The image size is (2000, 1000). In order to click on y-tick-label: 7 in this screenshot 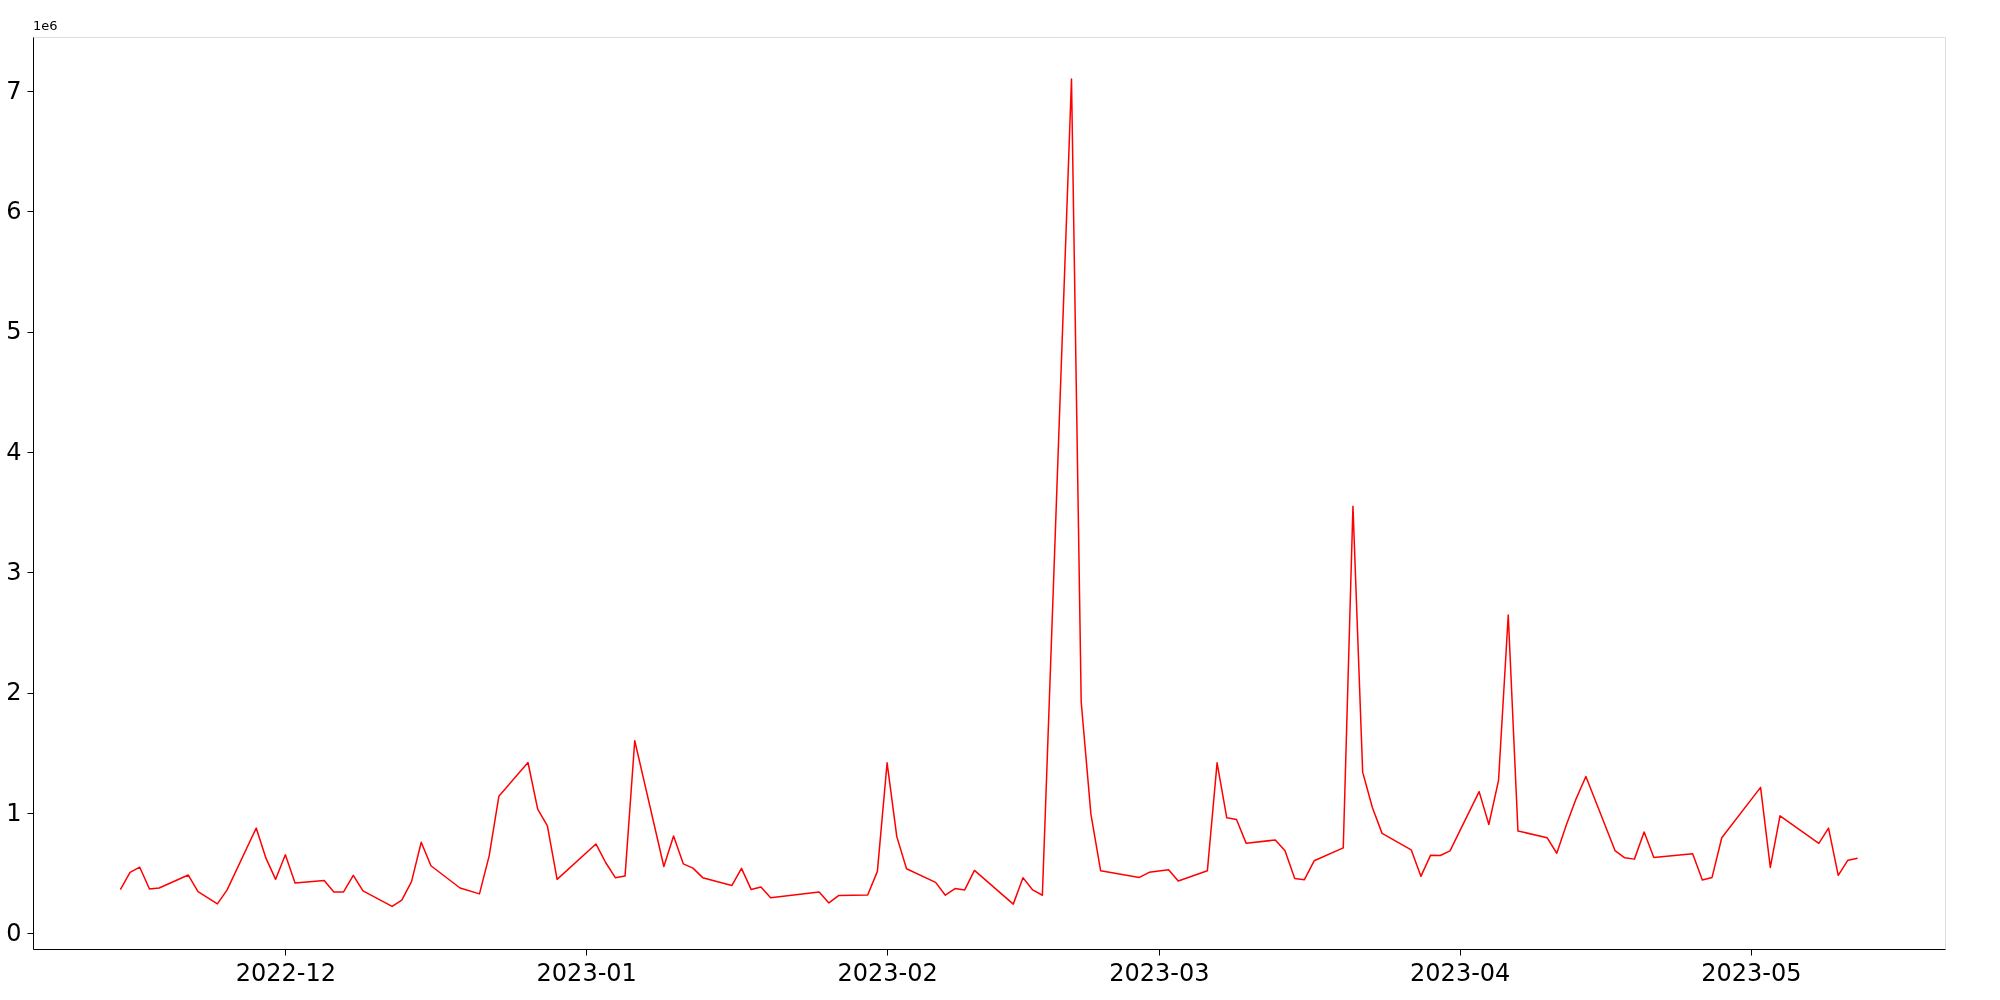, I will do `click(14, 90)`.